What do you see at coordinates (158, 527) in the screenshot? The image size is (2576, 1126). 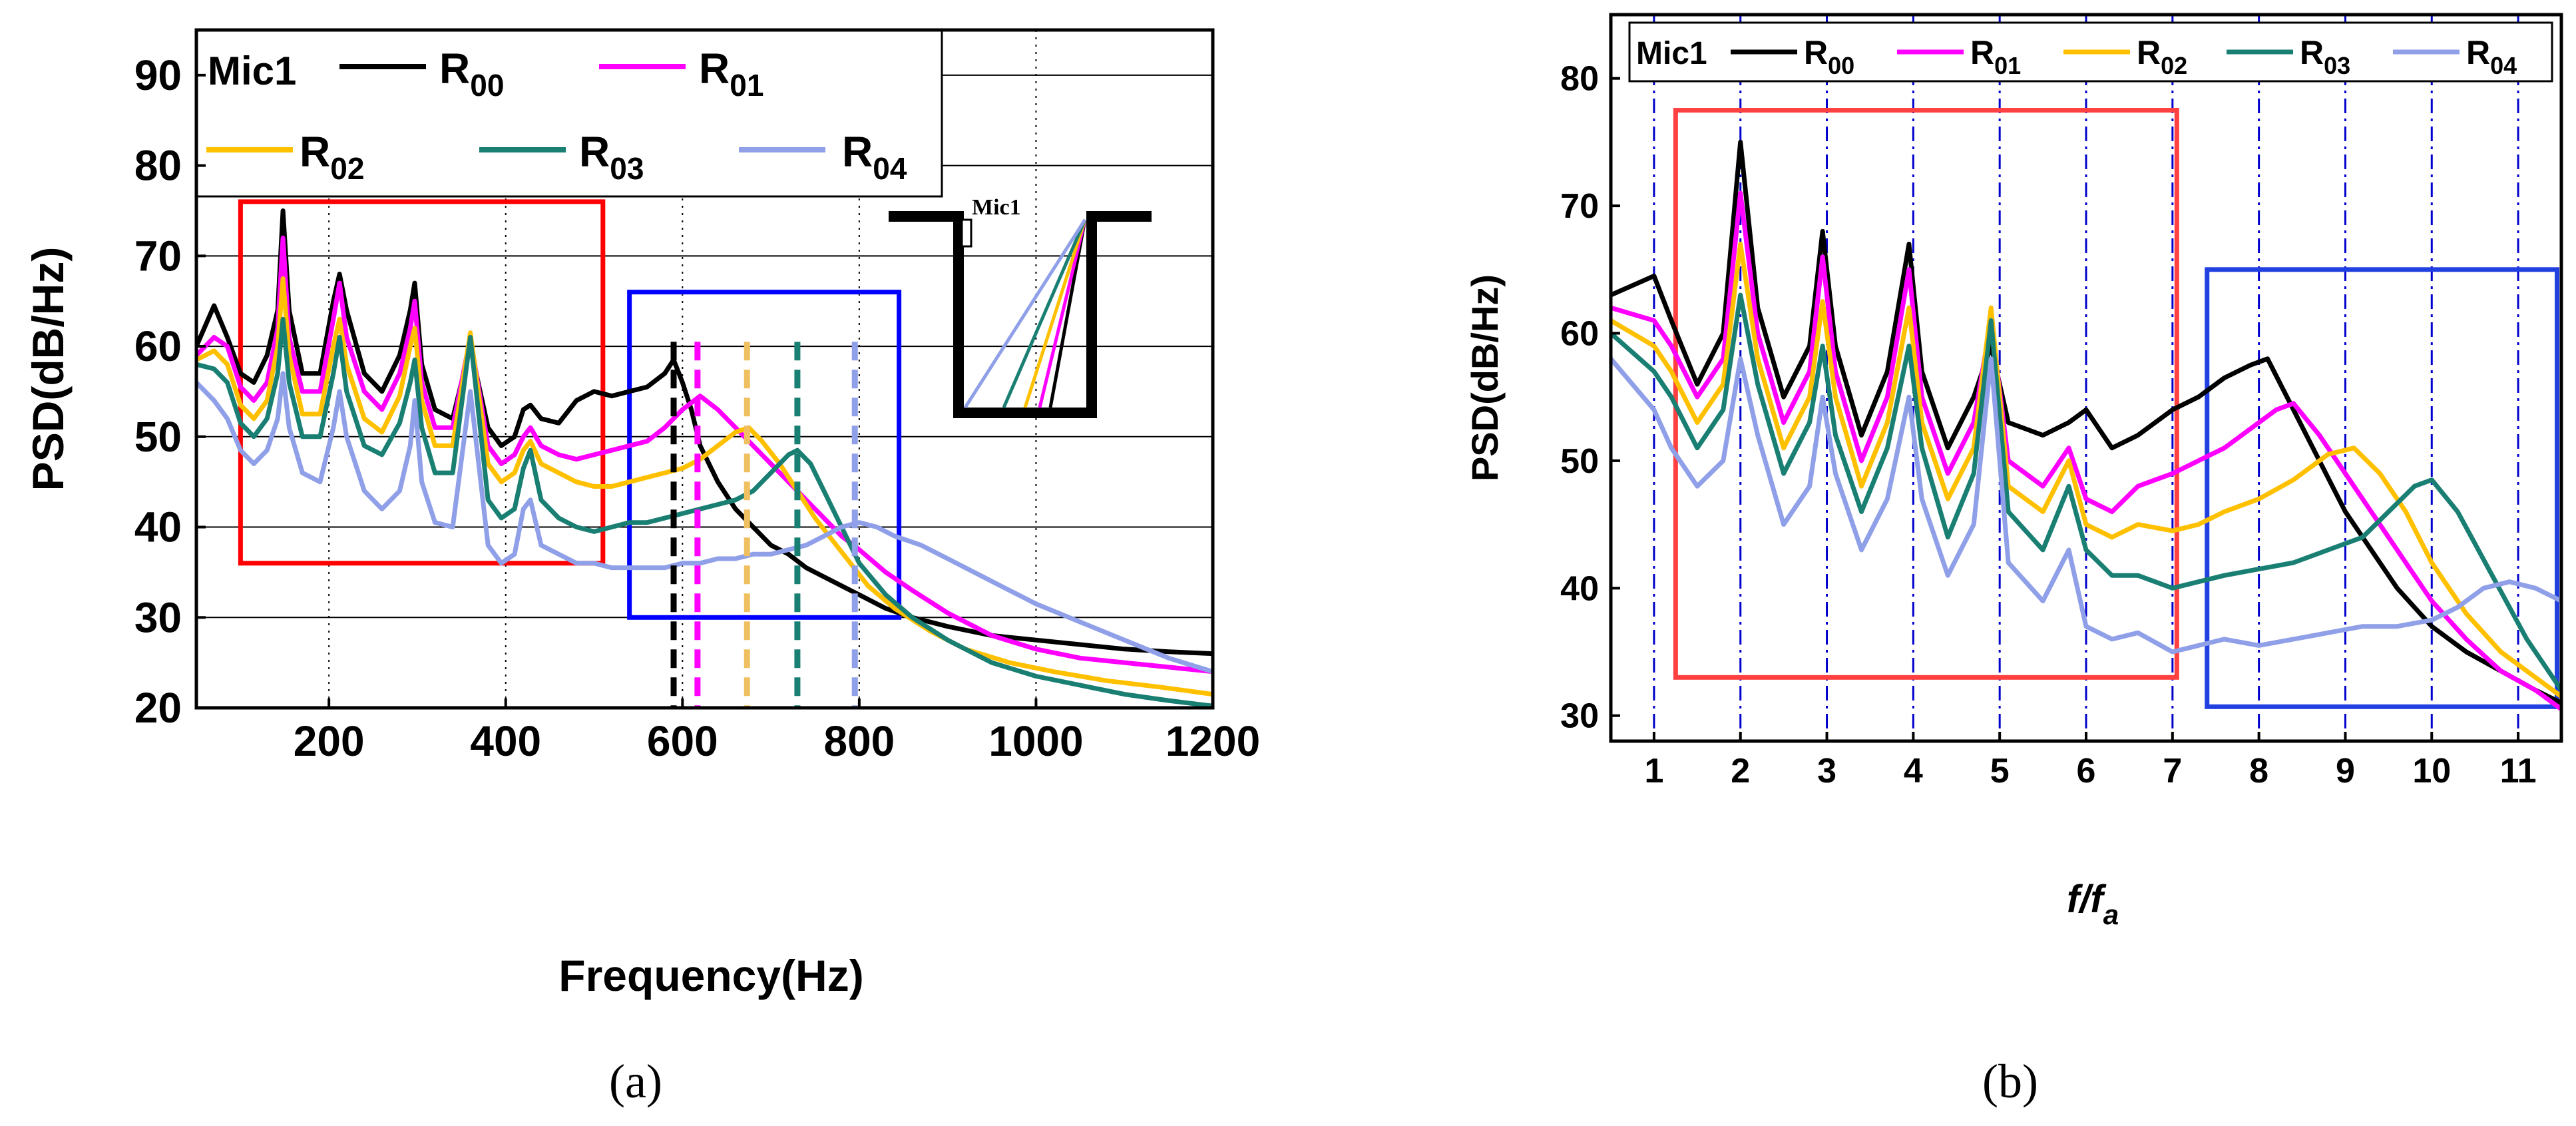 I see `panel-a-ytick-label: 40` at bounding box center [158, 527].